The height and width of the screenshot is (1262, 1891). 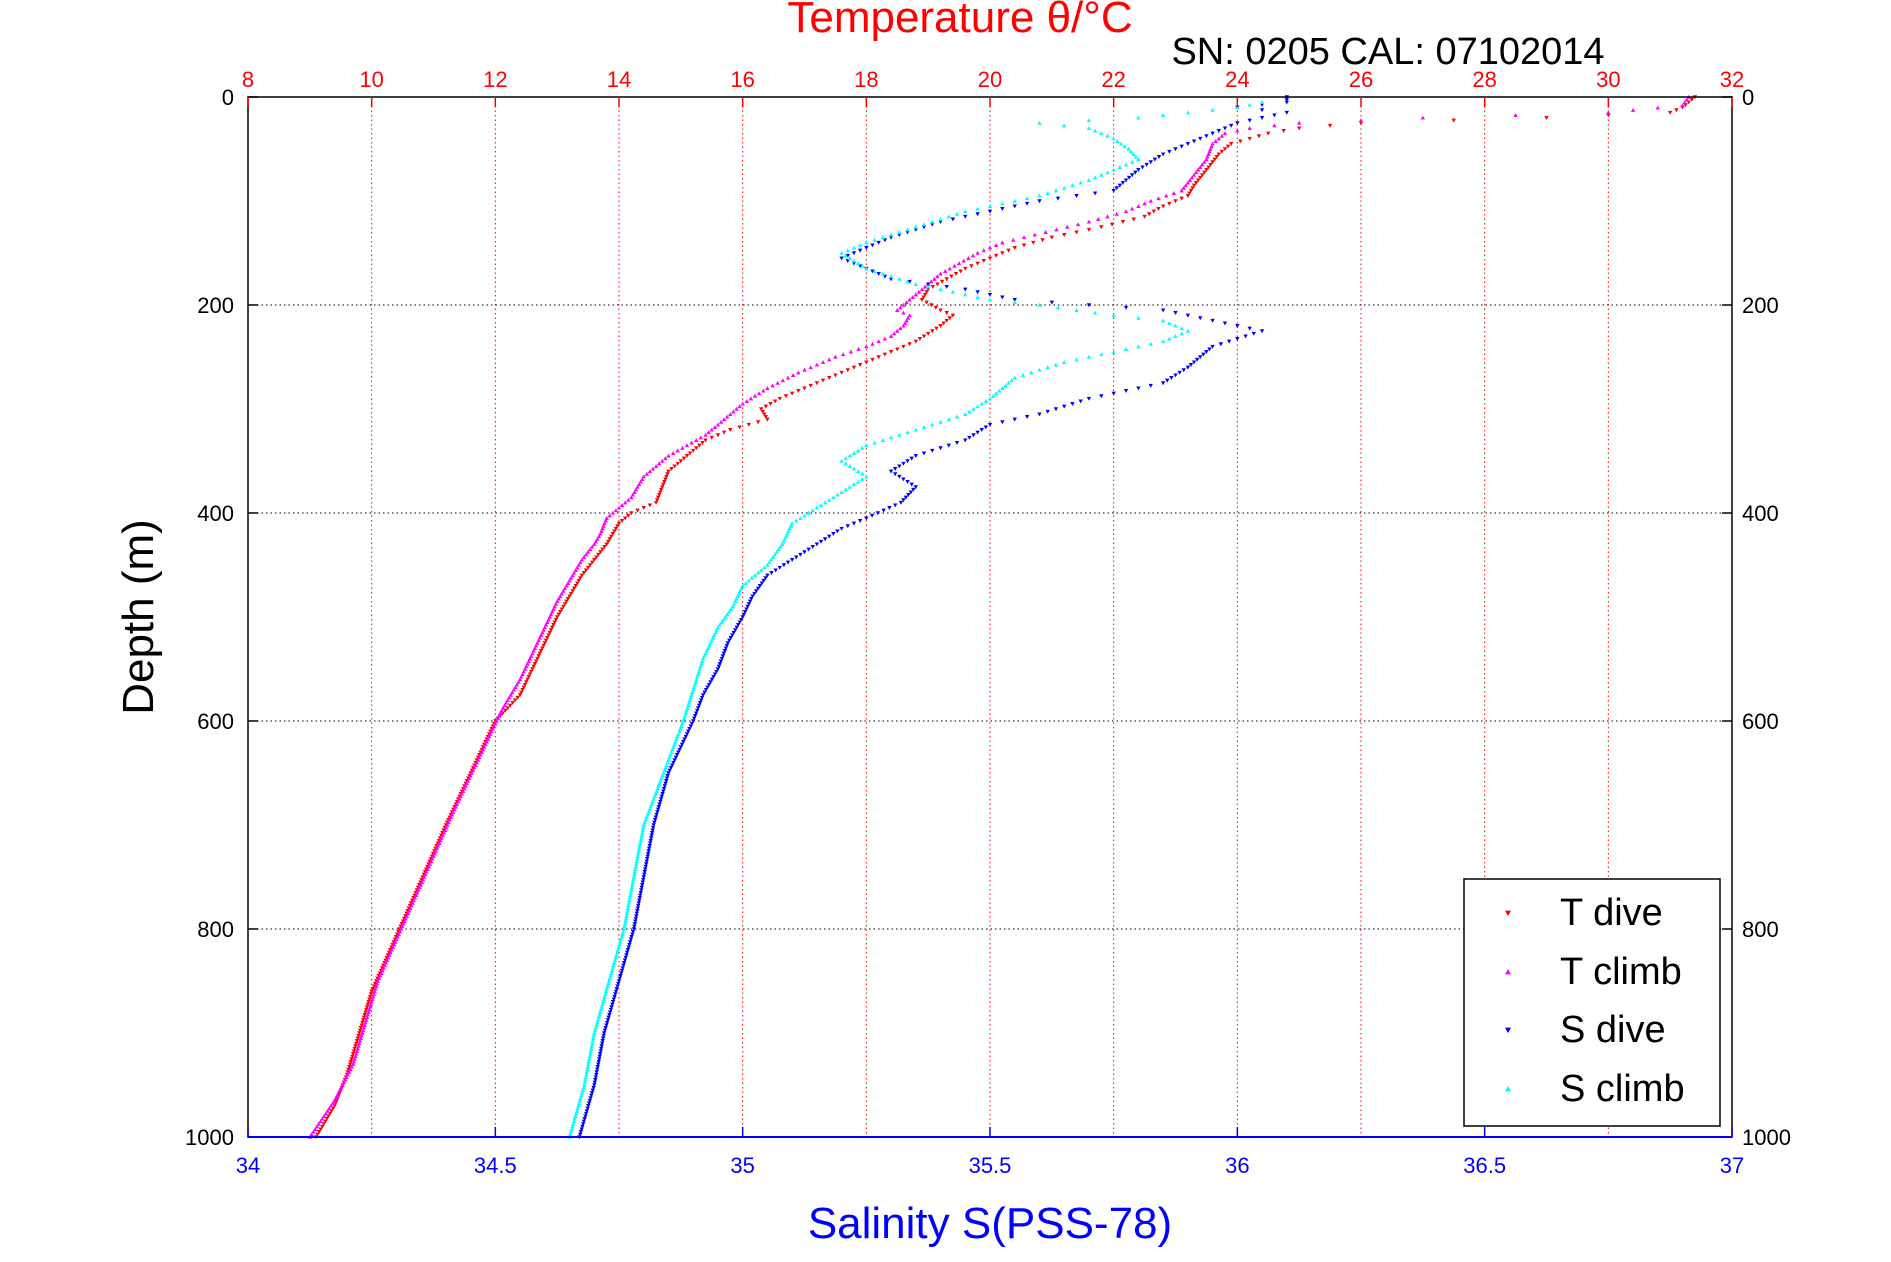 I want to click on legend-marker, so click(x=1508, y=1030).